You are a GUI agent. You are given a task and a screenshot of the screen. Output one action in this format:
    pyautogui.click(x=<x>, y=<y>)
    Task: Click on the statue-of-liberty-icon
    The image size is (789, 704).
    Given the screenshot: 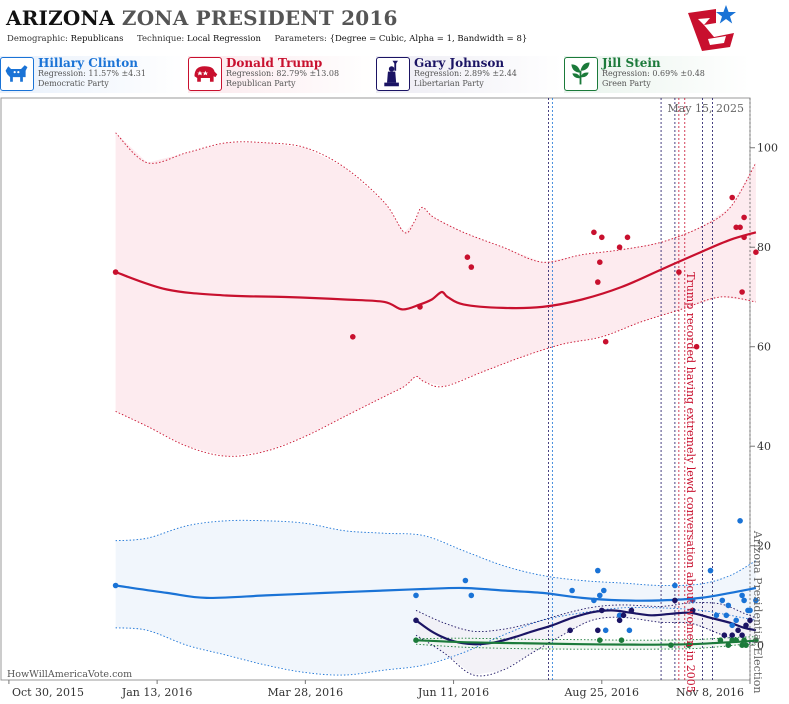 What is the action you would take?
    pyautogui.click(x=393, y=74)
    